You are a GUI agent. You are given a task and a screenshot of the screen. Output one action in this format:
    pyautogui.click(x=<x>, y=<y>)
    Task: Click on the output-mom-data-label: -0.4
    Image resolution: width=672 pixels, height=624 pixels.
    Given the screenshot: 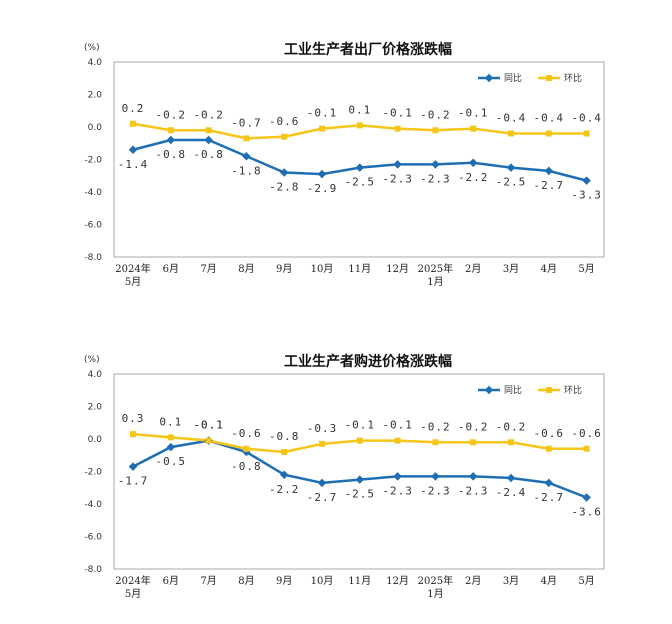 What is the action you would take?
    pyautogui.click(x=549, y=118)
    